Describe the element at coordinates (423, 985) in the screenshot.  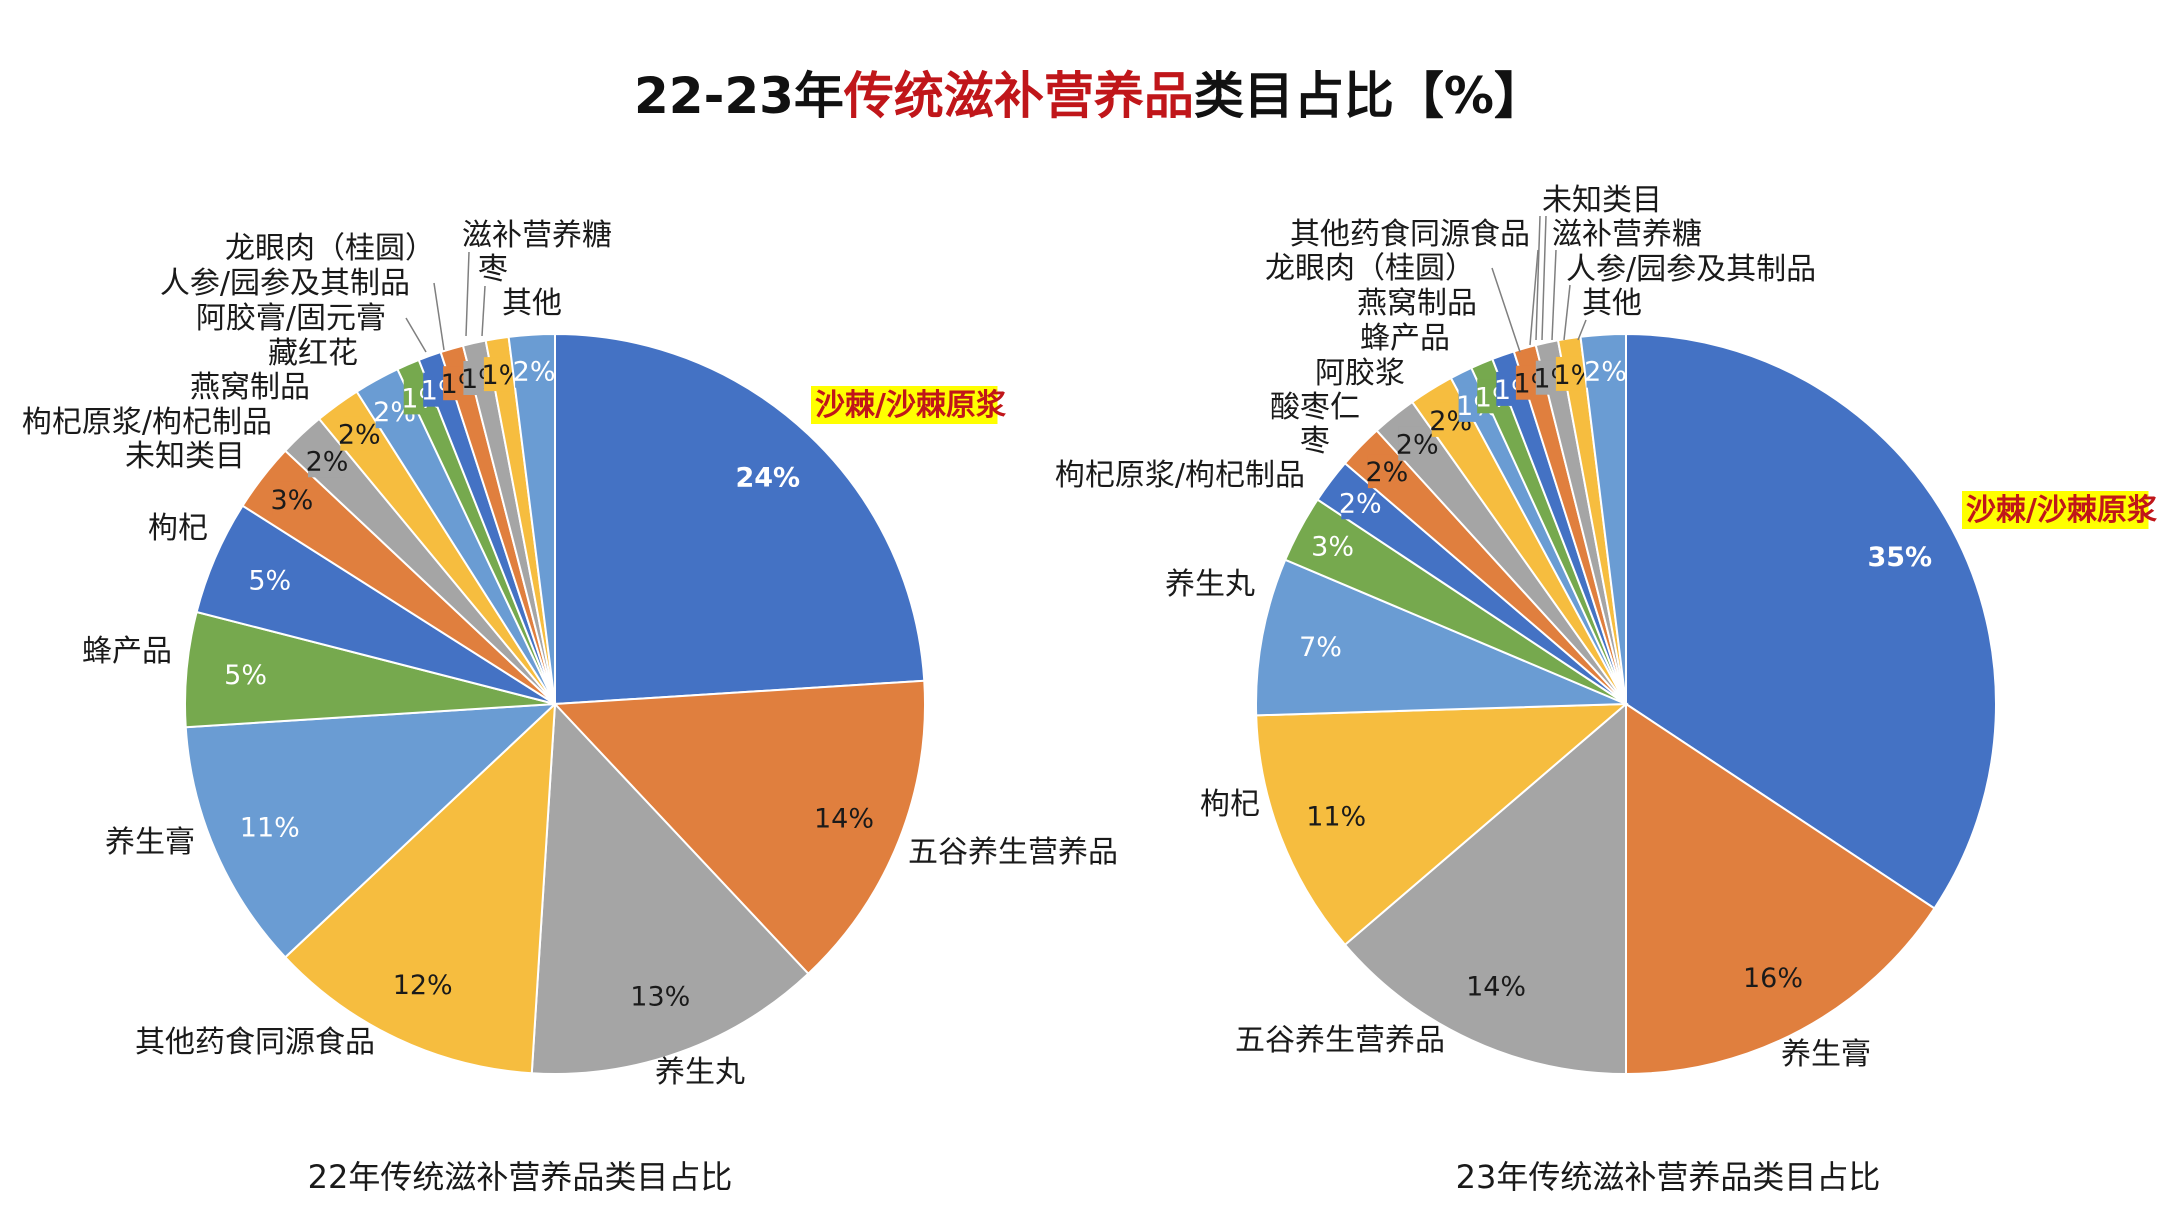
I see `pct-label: 12%` at that location.